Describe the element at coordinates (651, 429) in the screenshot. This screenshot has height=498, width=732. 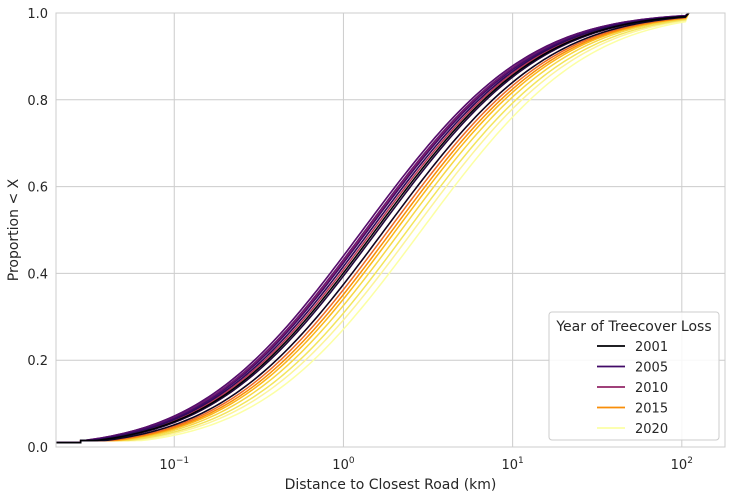
I see `legend-label-2020: 2020` at that location.